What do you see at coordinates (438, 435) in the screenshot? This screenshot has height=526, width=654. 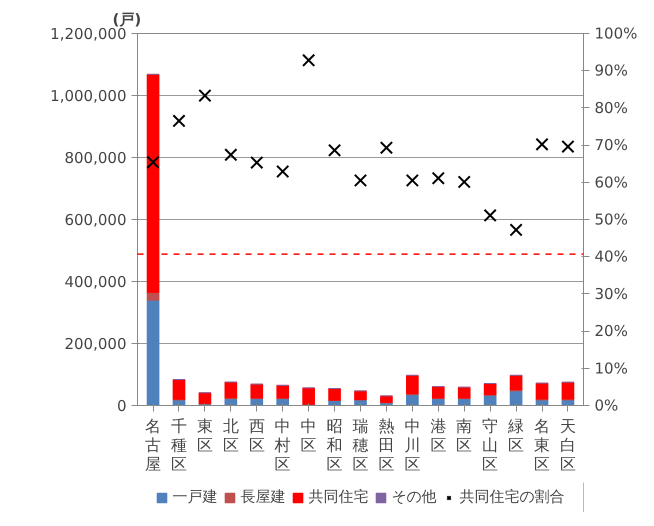 I see `x-tick-label: 港区` at bounding box center [438, 435].